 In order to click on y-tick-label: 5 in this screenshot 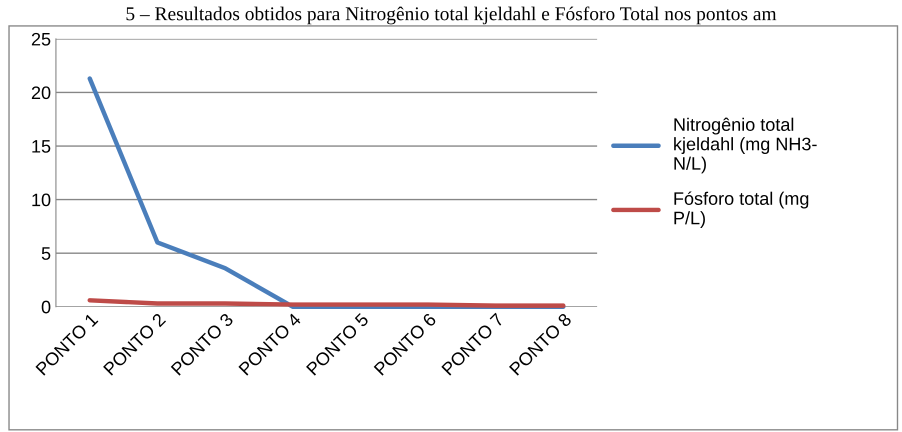, I will do `click(46, 253)`.